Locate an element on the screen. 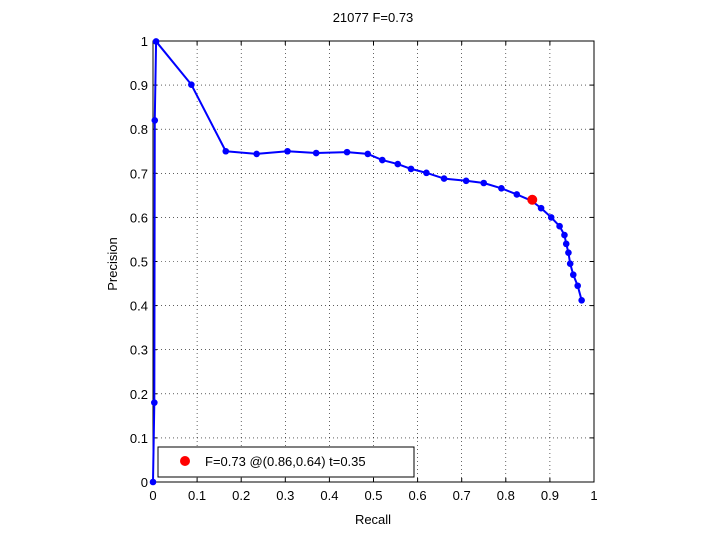  y-tick-label: 0.2 is located at coordinates (139, 394).